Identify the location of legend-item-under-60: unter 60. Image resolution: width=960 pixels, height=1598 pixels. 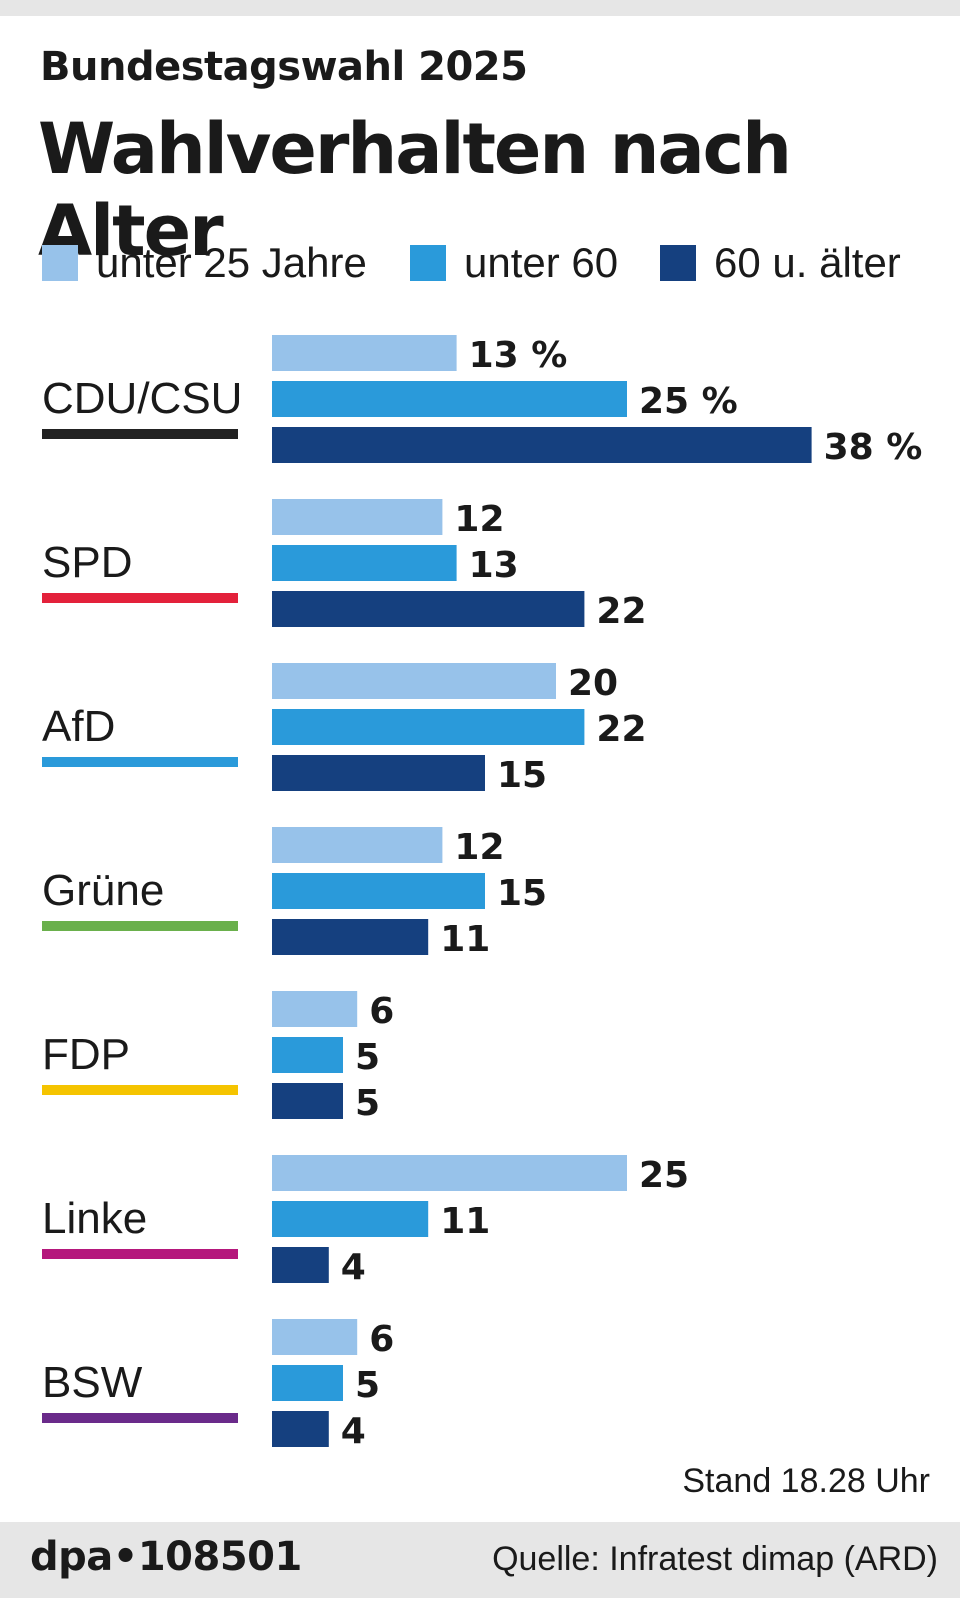
(514, 263).